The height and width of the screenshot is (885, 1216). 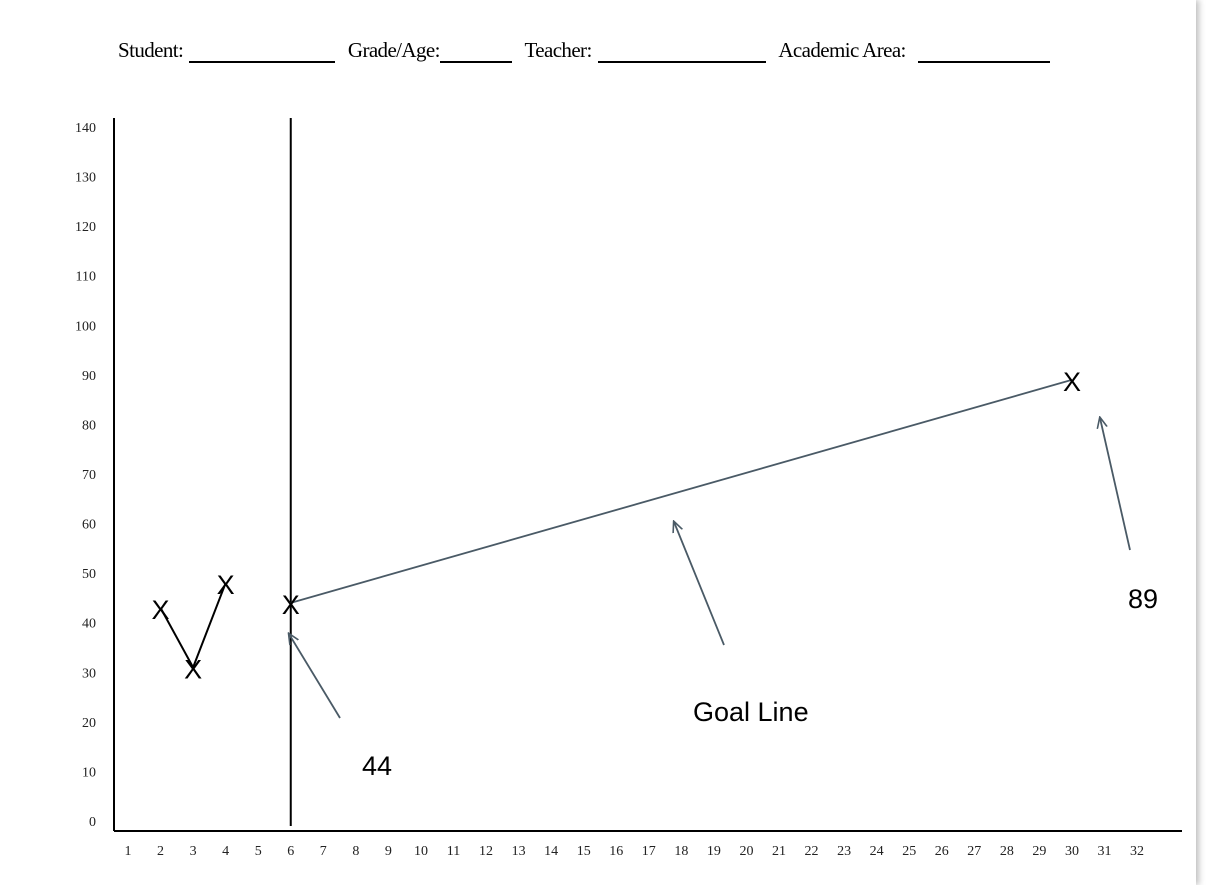 What do you see at coordinates (616, 851) in the screenshot?
I see `x-tick-label: 16` at bounding box center [616, 851].